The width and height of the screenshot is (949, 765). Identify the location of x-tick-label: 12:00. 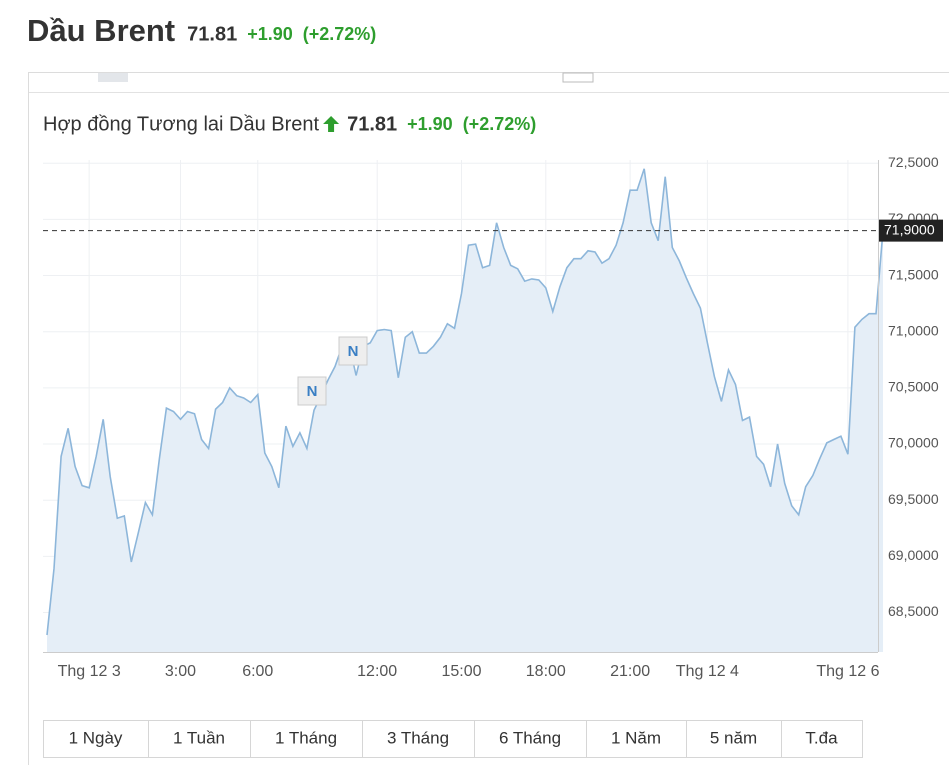
(377, 671).